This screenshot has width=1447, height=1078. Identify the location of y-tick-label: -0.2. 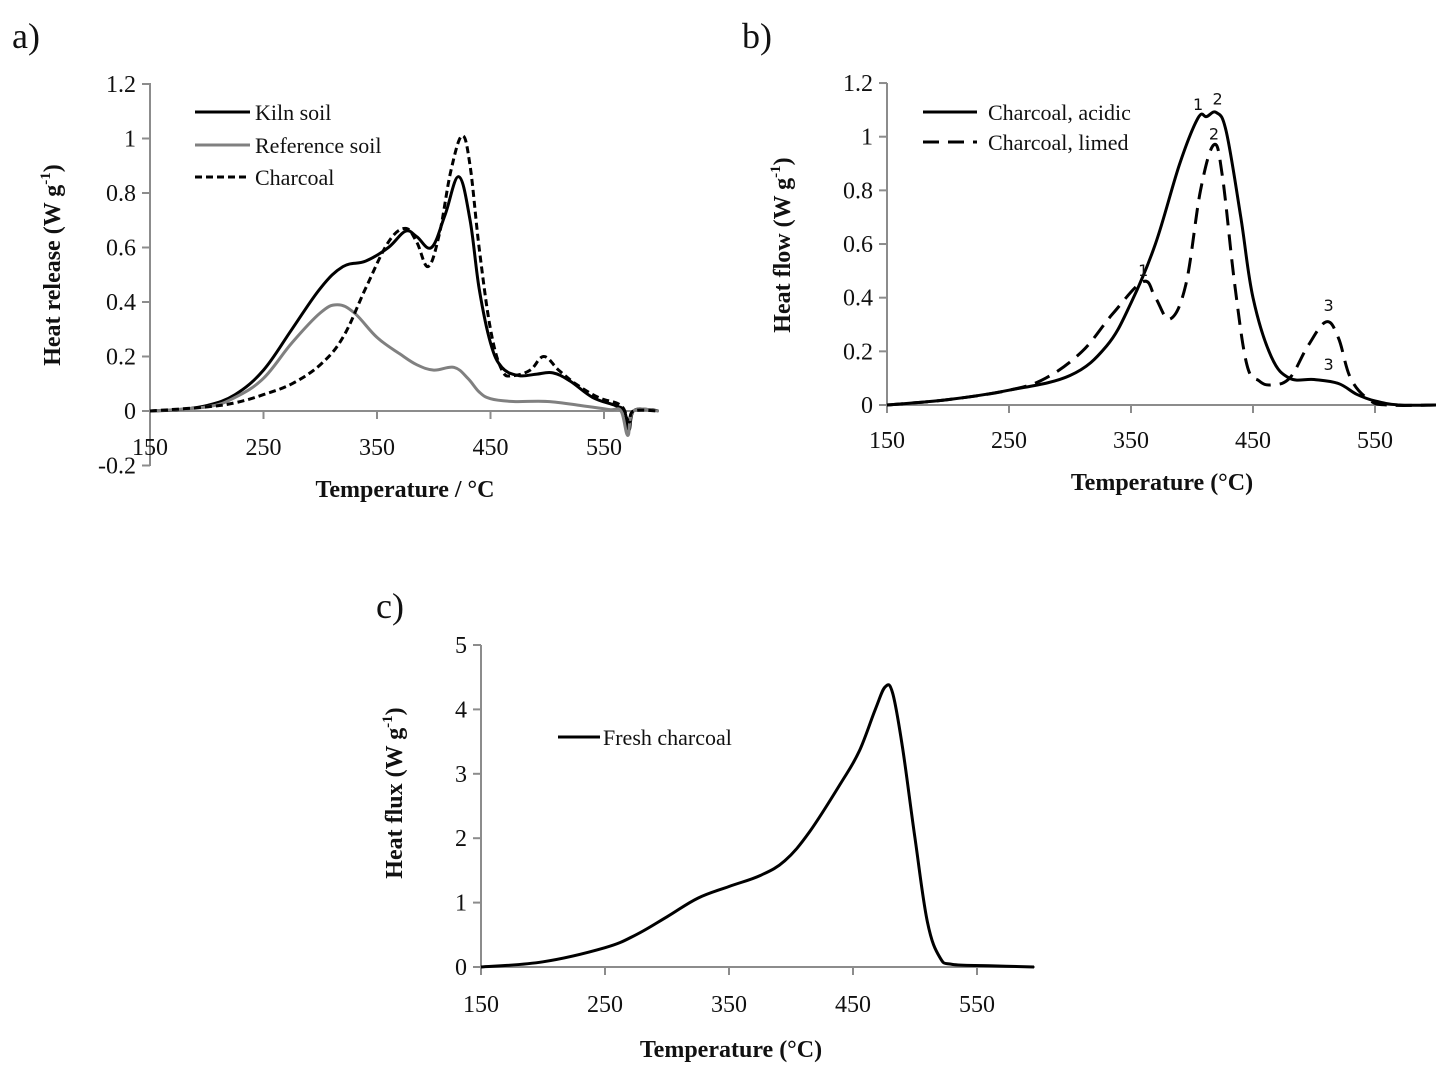
(117, 467).